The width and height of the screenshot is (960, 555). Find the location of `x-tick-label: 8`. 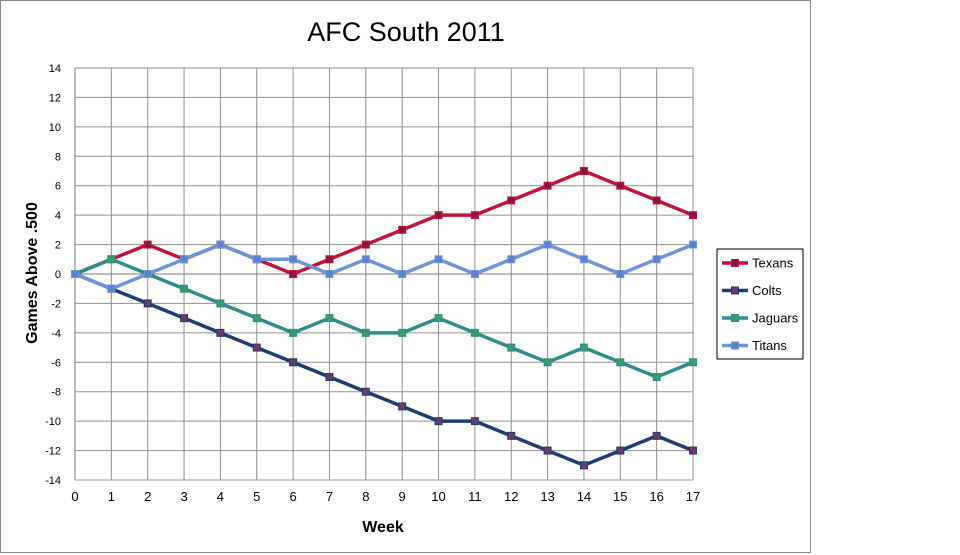

x-tick-label: 8 is located at coordinates (365, 496).